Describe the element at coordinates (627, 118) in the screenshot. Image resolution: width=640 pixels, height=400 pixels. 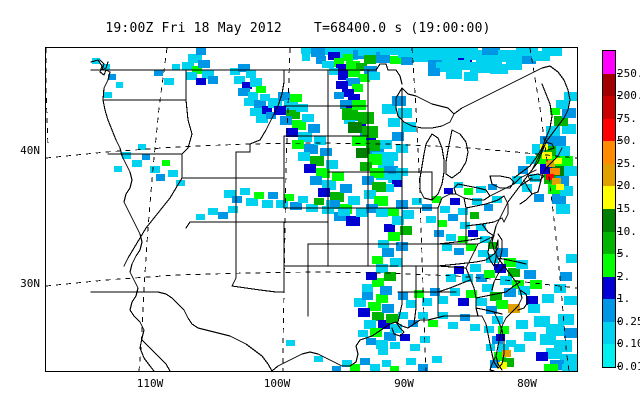
I see `colorbar-tick-label: 75.` at that location.